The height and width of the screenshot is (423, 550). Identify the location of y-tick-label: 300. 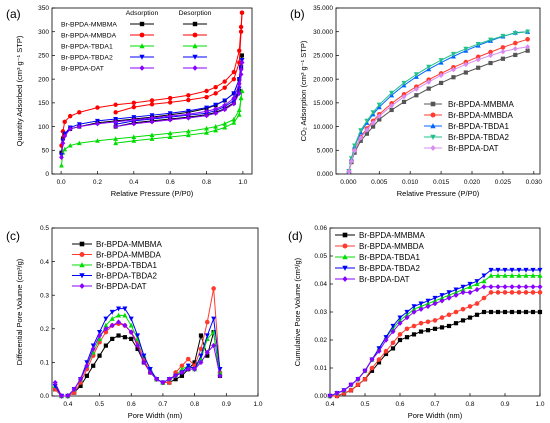
(43, 32).